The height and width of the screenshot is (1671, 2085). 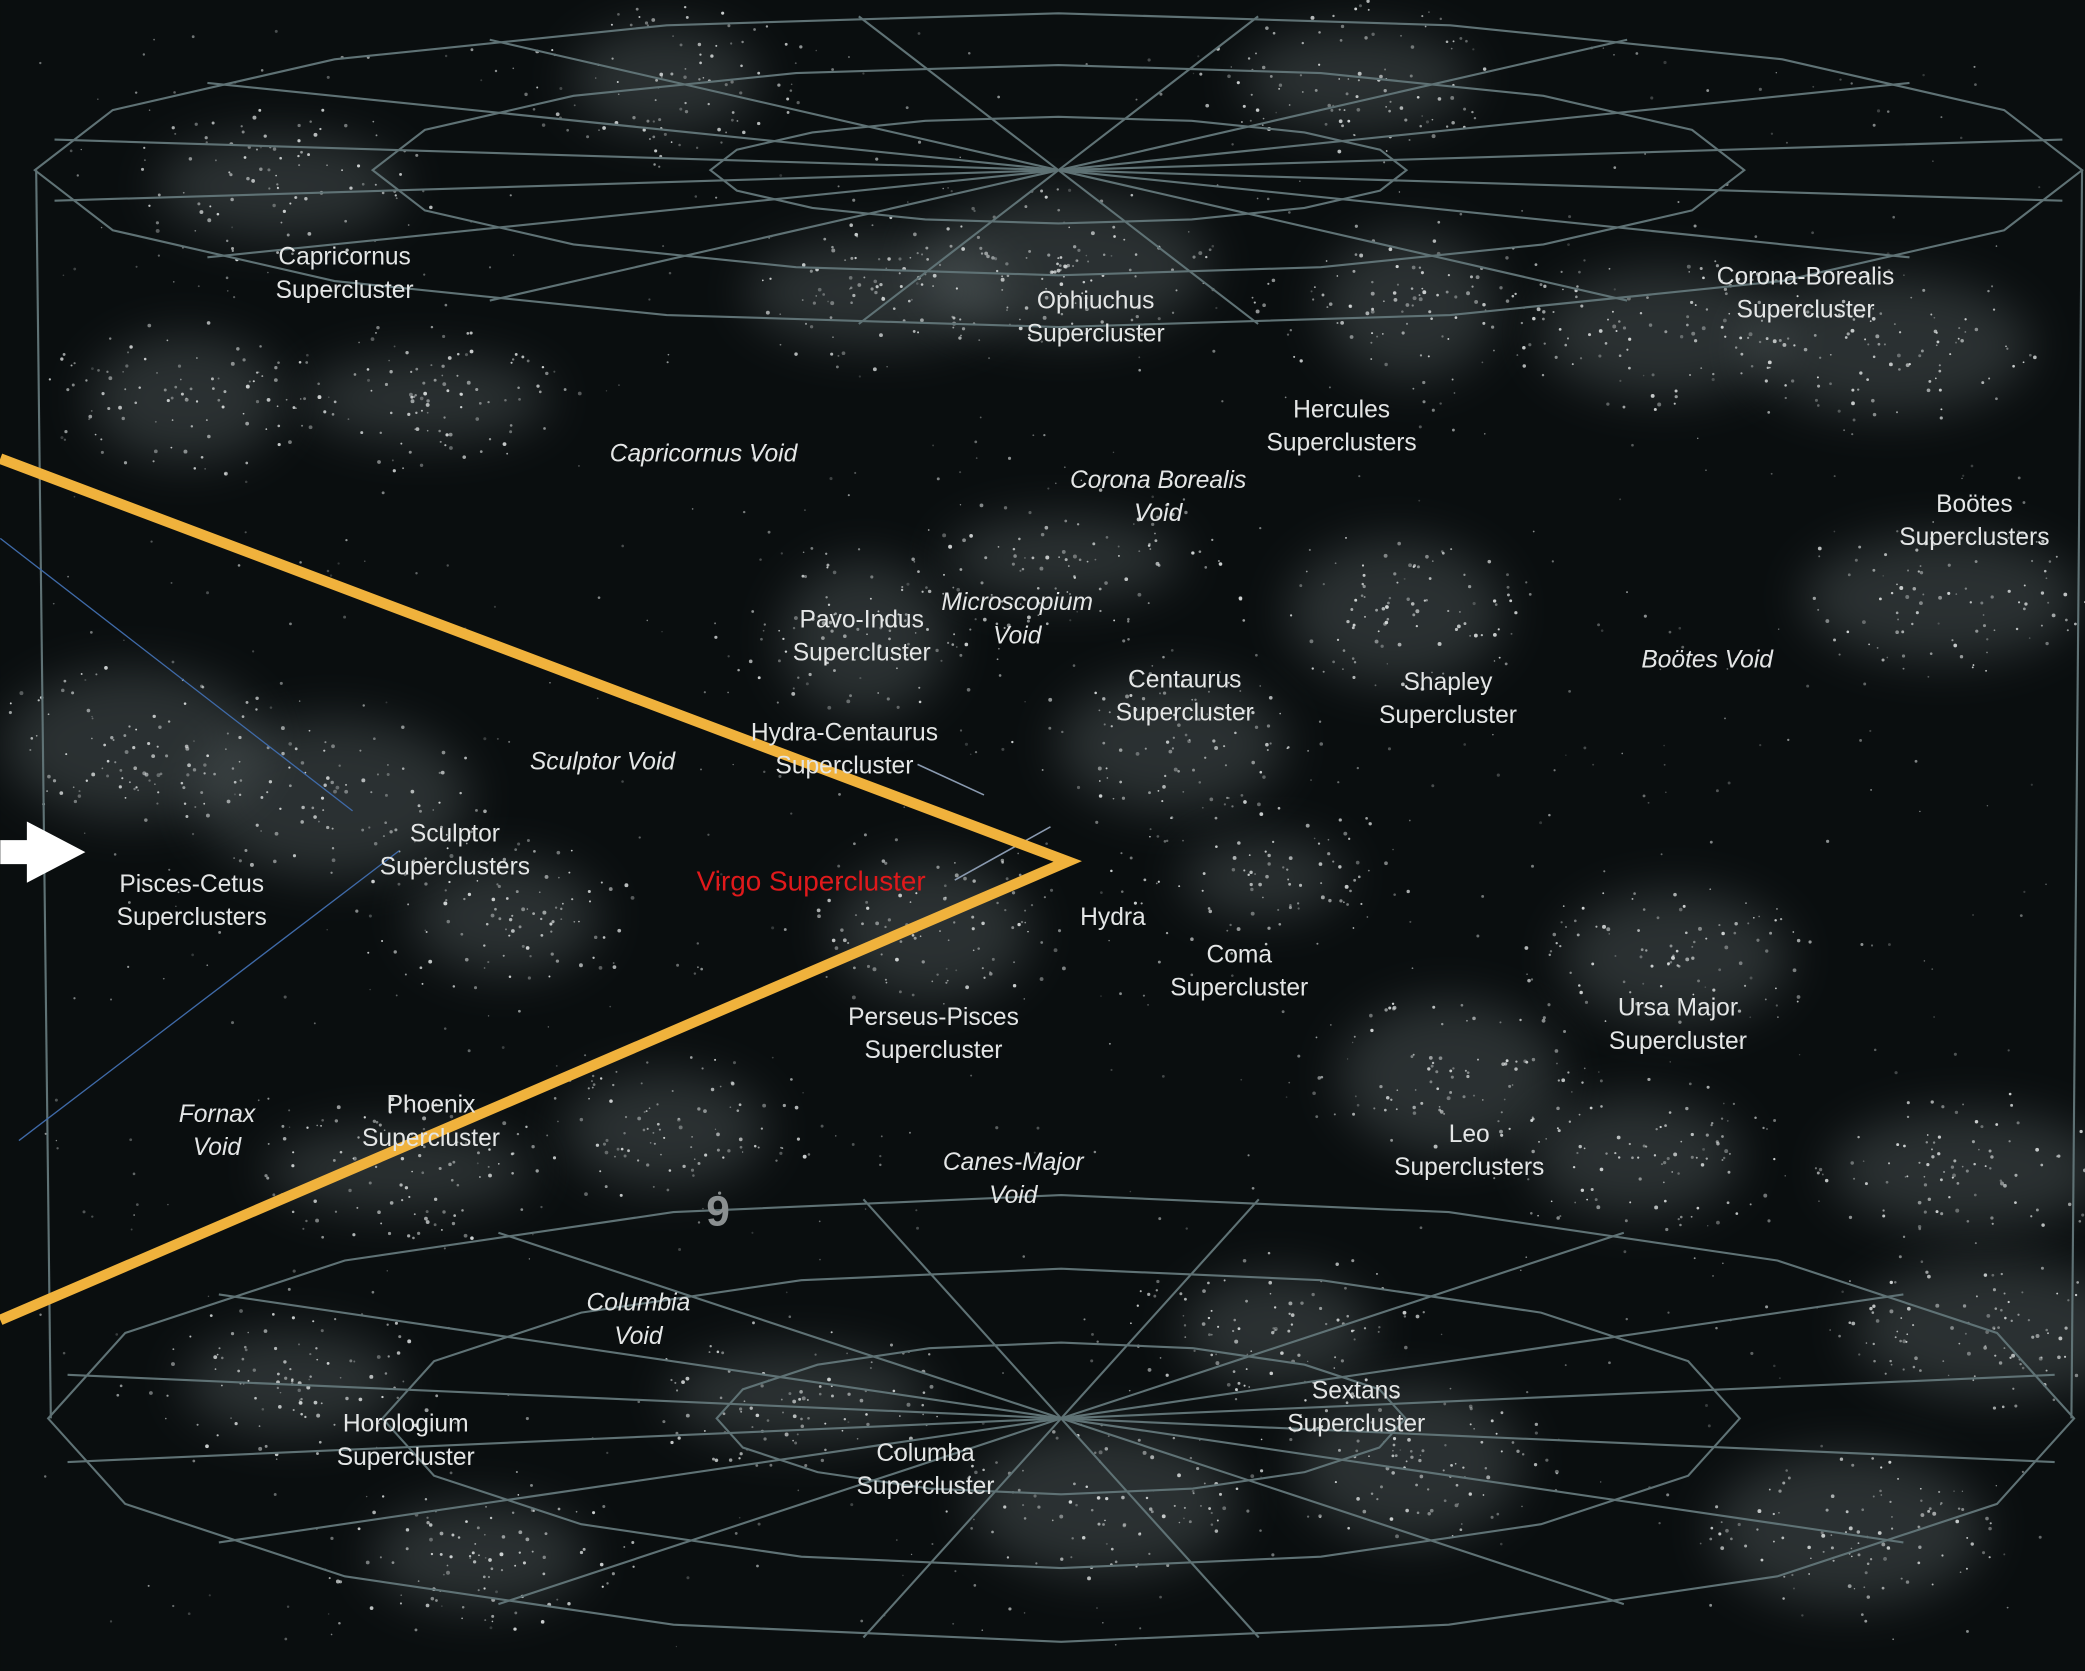 What do you see at coordinates (1707, 659) in the screenshot?
I see `region-label: Boötes Void` at bounding box center [1707, 659].